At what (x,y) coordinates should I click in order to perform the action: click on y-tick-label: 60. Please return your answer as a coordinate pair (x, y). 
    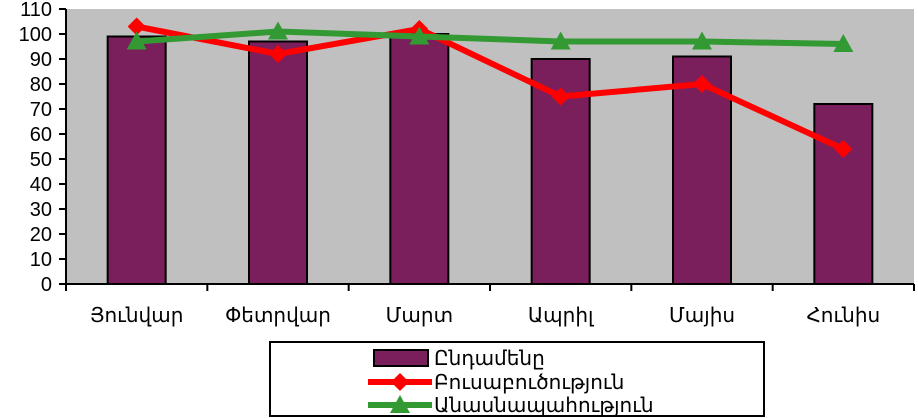
    Looking at the image, I should click on (41, 135).